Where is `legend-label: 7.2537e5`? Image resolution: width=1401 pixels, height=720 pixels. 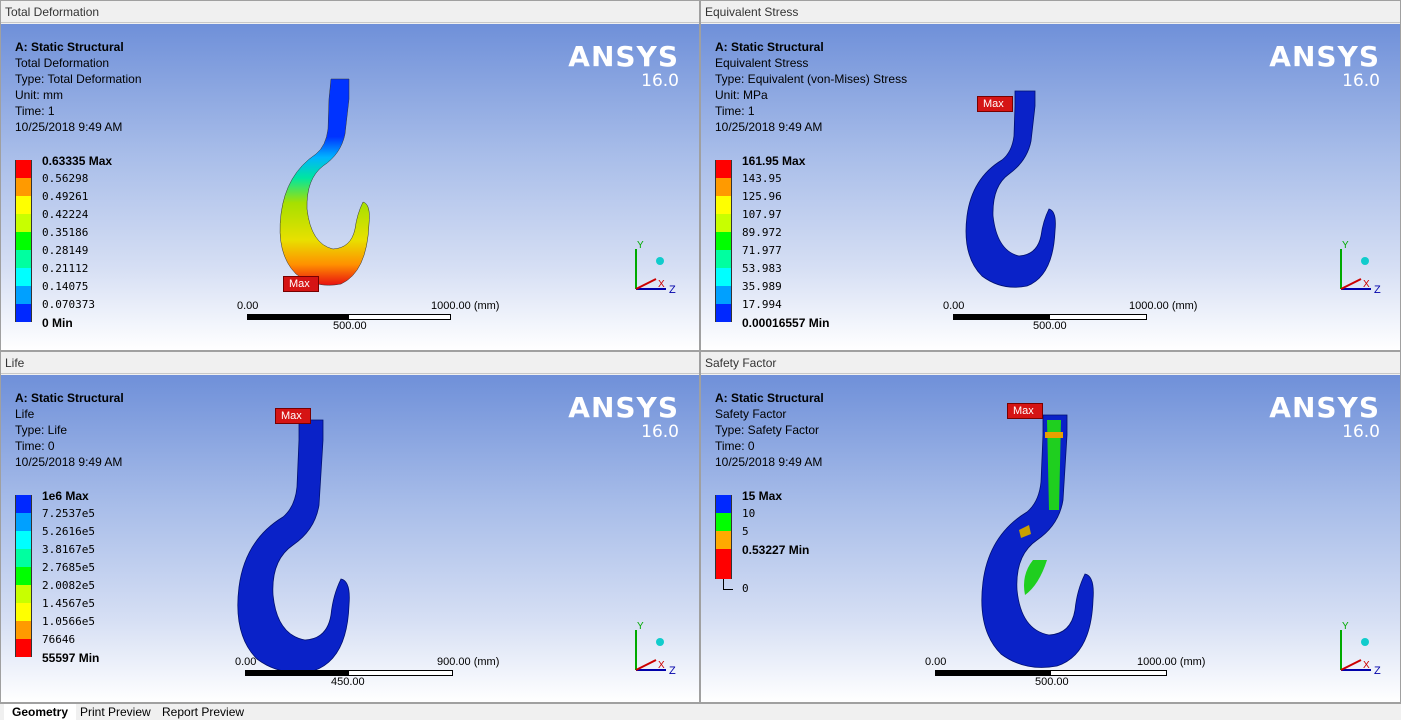 legend-label: 7.2537e5 is located at coordinates (68, 513).